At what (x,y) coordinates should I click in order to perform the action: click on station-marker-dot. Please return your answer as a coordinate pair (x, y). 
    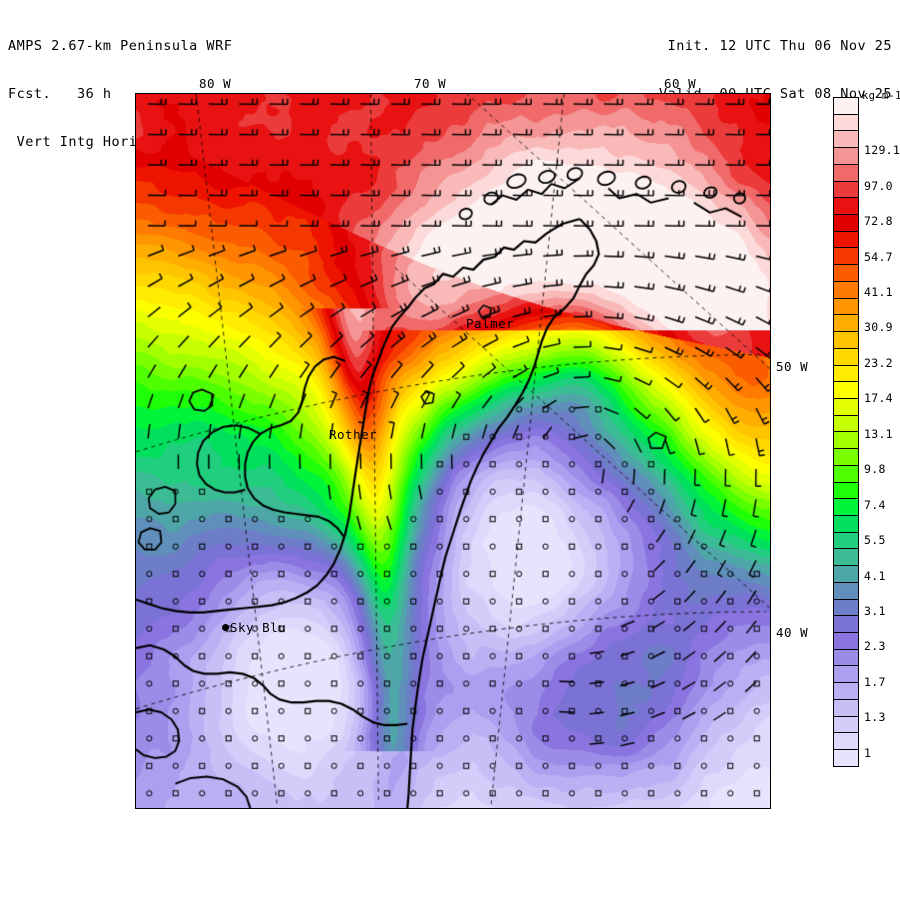
    Looking at the image, I should click on (225, 627).